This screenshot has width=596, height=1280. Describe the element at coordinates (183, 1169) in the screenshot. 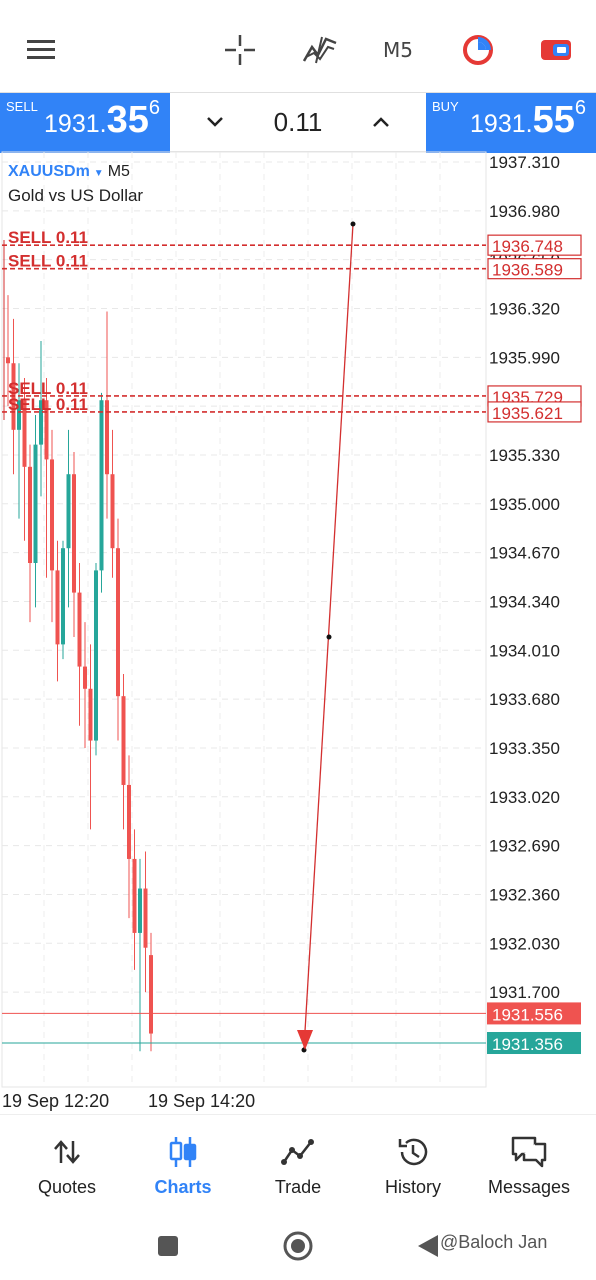

I see `nav-charts: Charts` at that location.